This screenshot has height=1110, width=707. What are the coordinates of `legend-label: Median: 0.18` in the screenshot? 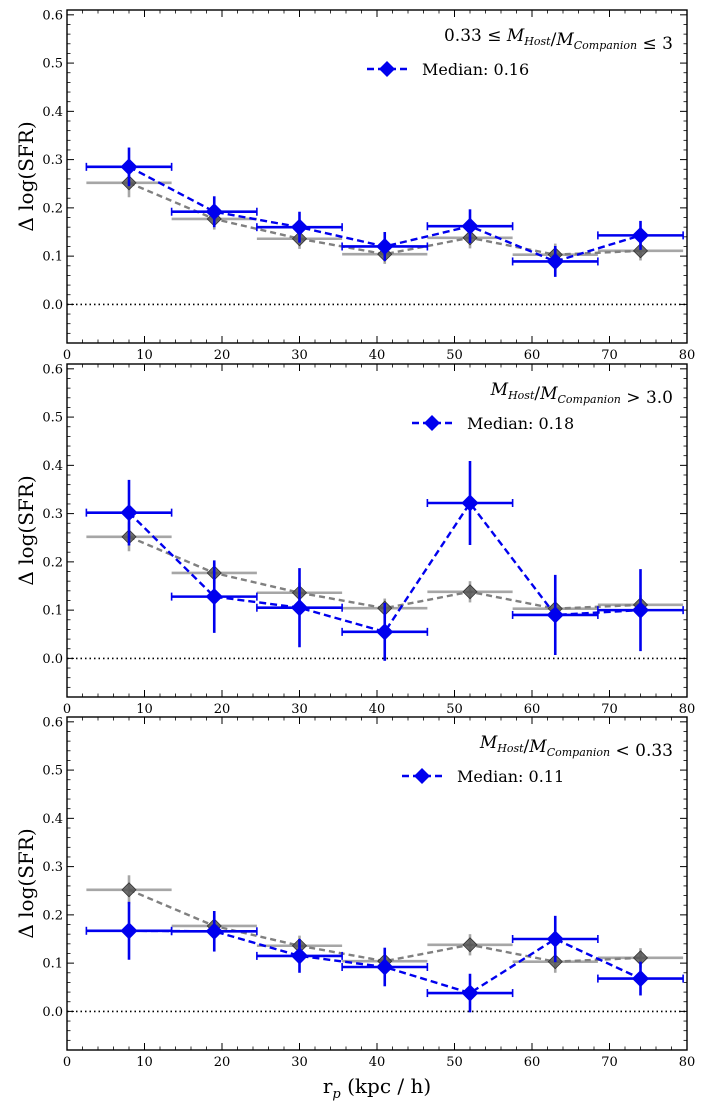 It's located at (520, 423).